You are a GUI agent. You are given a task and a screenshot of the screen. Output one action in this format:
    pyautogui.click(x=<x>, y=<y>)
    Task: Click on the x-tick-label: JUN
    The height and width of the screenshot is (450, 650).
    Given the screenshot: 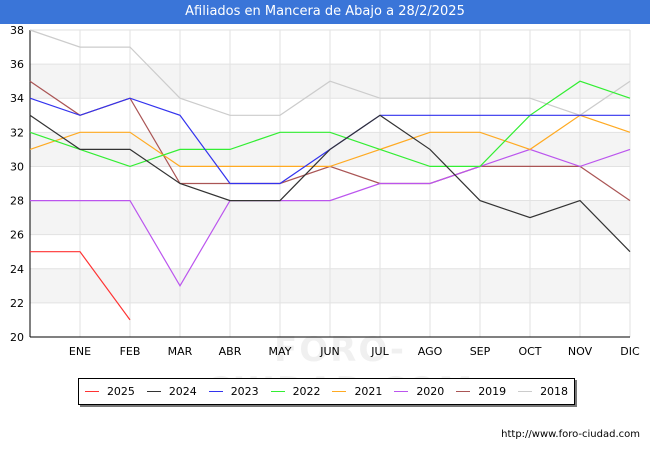 What is the action you would take?
    pyautogui.click(x=329, y=351)
    